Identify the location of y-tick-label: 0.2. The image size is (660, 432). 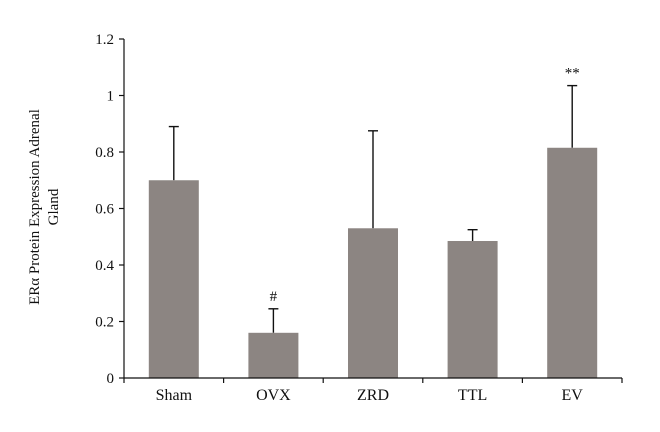
(104, 323).